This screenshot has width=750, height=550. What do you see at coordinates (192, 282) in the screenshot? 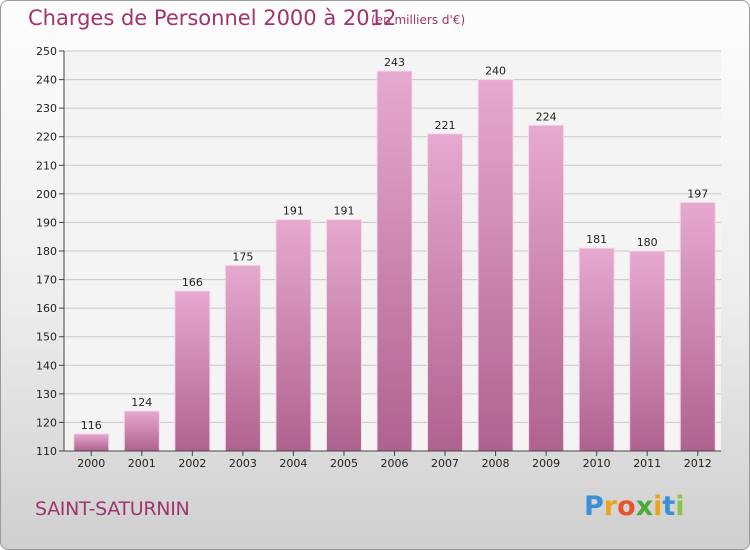
I see `data-label-2002: 166` at bounding box center [192, 282].